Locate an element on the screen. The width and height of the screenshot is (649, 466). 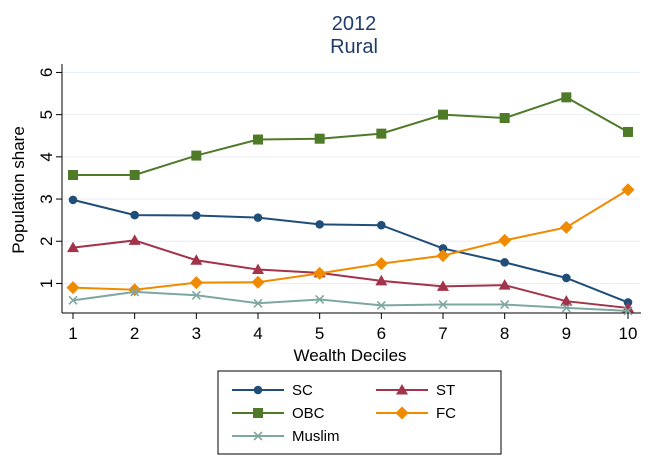
legend-marker-muslim is located at coordinates (258, 436).